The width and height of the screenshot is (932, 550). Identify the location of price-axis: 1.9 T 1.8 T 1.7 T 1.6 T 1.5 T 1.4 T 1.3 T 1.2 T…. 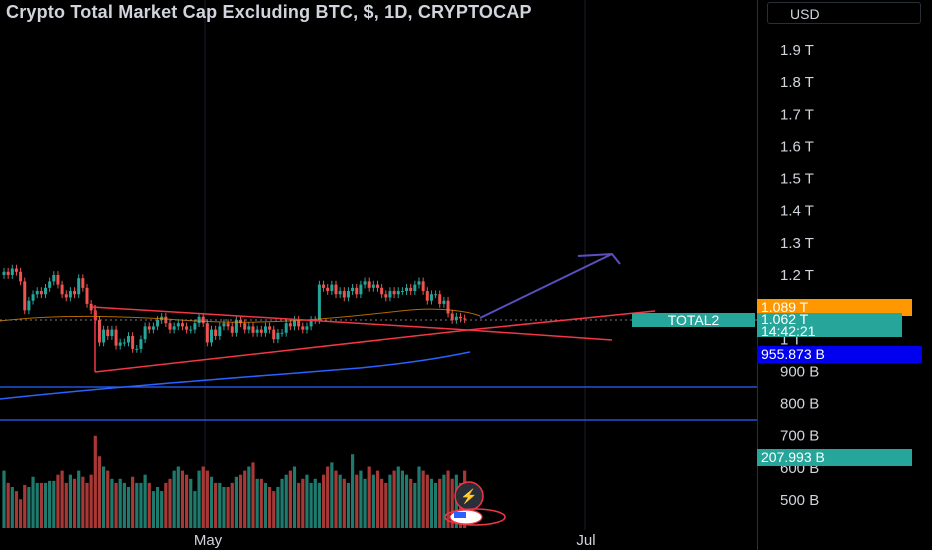
(799, 275).